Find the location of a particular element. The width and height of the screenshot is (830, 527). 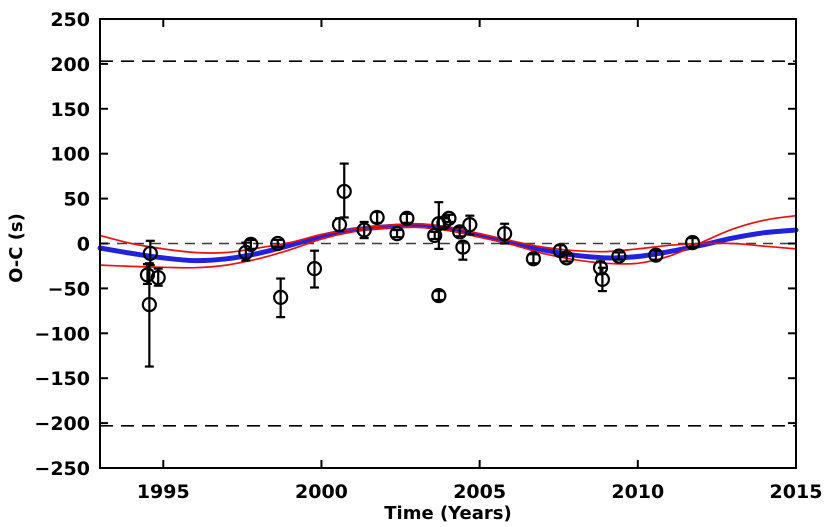

y-tick-label: 250 is located at coordinates (70, 20).